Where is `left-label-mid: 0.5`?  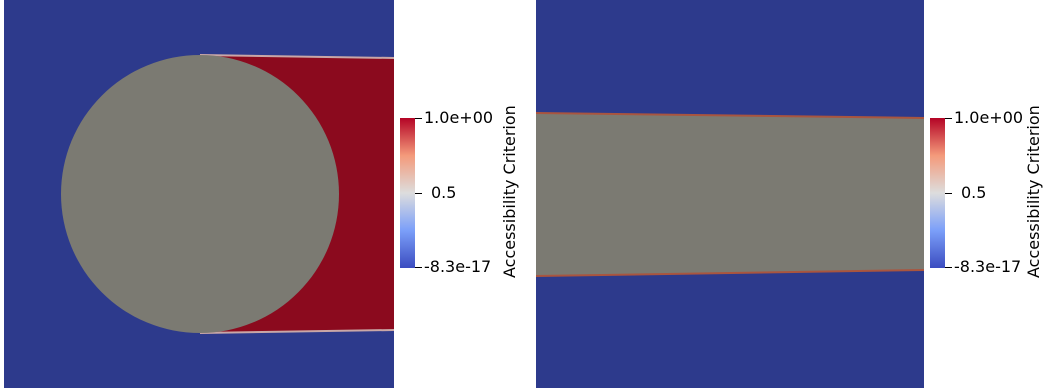 left-label-mid: 0.5 is located at coordinates (444, 192).